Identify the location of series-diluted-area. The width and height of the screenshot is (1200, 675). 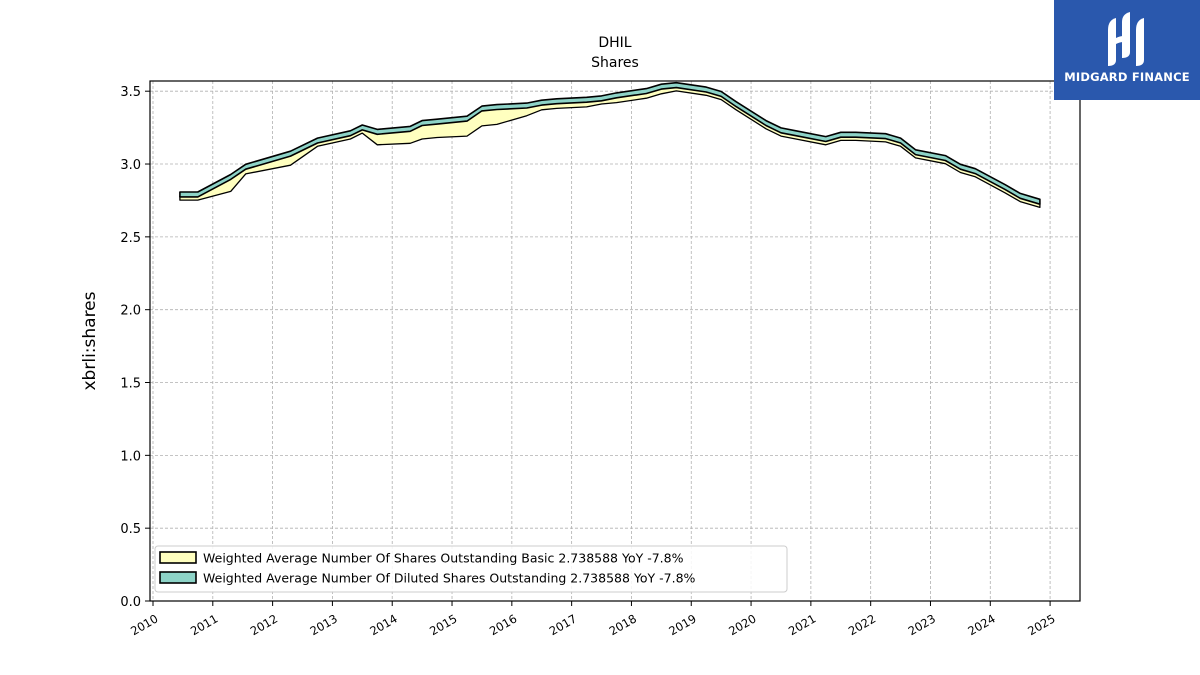
(610, 143).